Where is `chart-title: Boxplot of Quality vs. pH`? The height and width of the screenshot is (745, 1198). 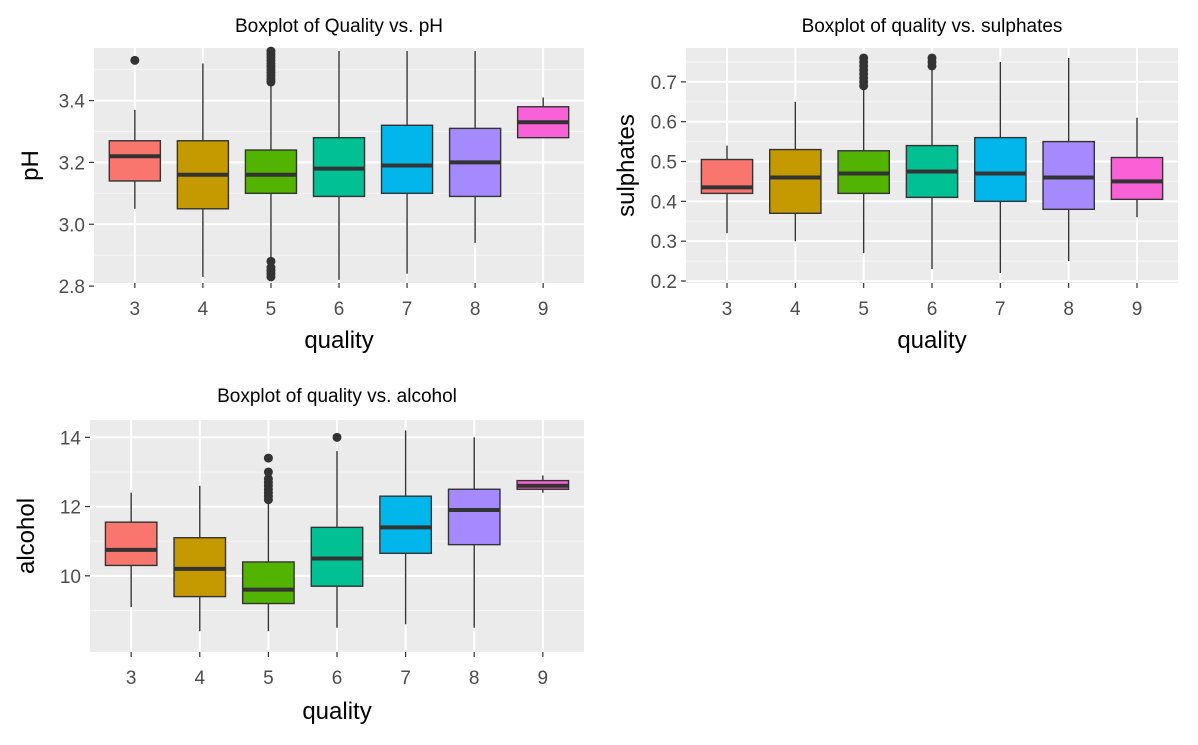 chart-title: Boxplot of Quality vs. pH is located at coordinates (339, 26).